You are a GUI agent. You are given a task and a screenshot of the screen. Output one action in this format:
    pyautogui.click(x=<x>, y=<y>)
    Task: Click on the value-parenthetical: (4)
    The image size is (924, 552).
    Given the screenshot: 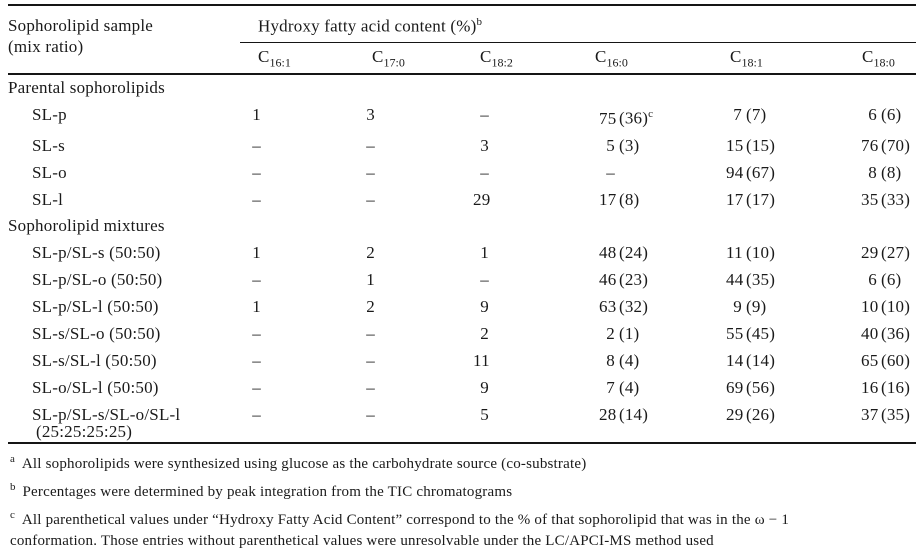 What is the action you would take?
    pyautogui.click(x=629, y=387)
    